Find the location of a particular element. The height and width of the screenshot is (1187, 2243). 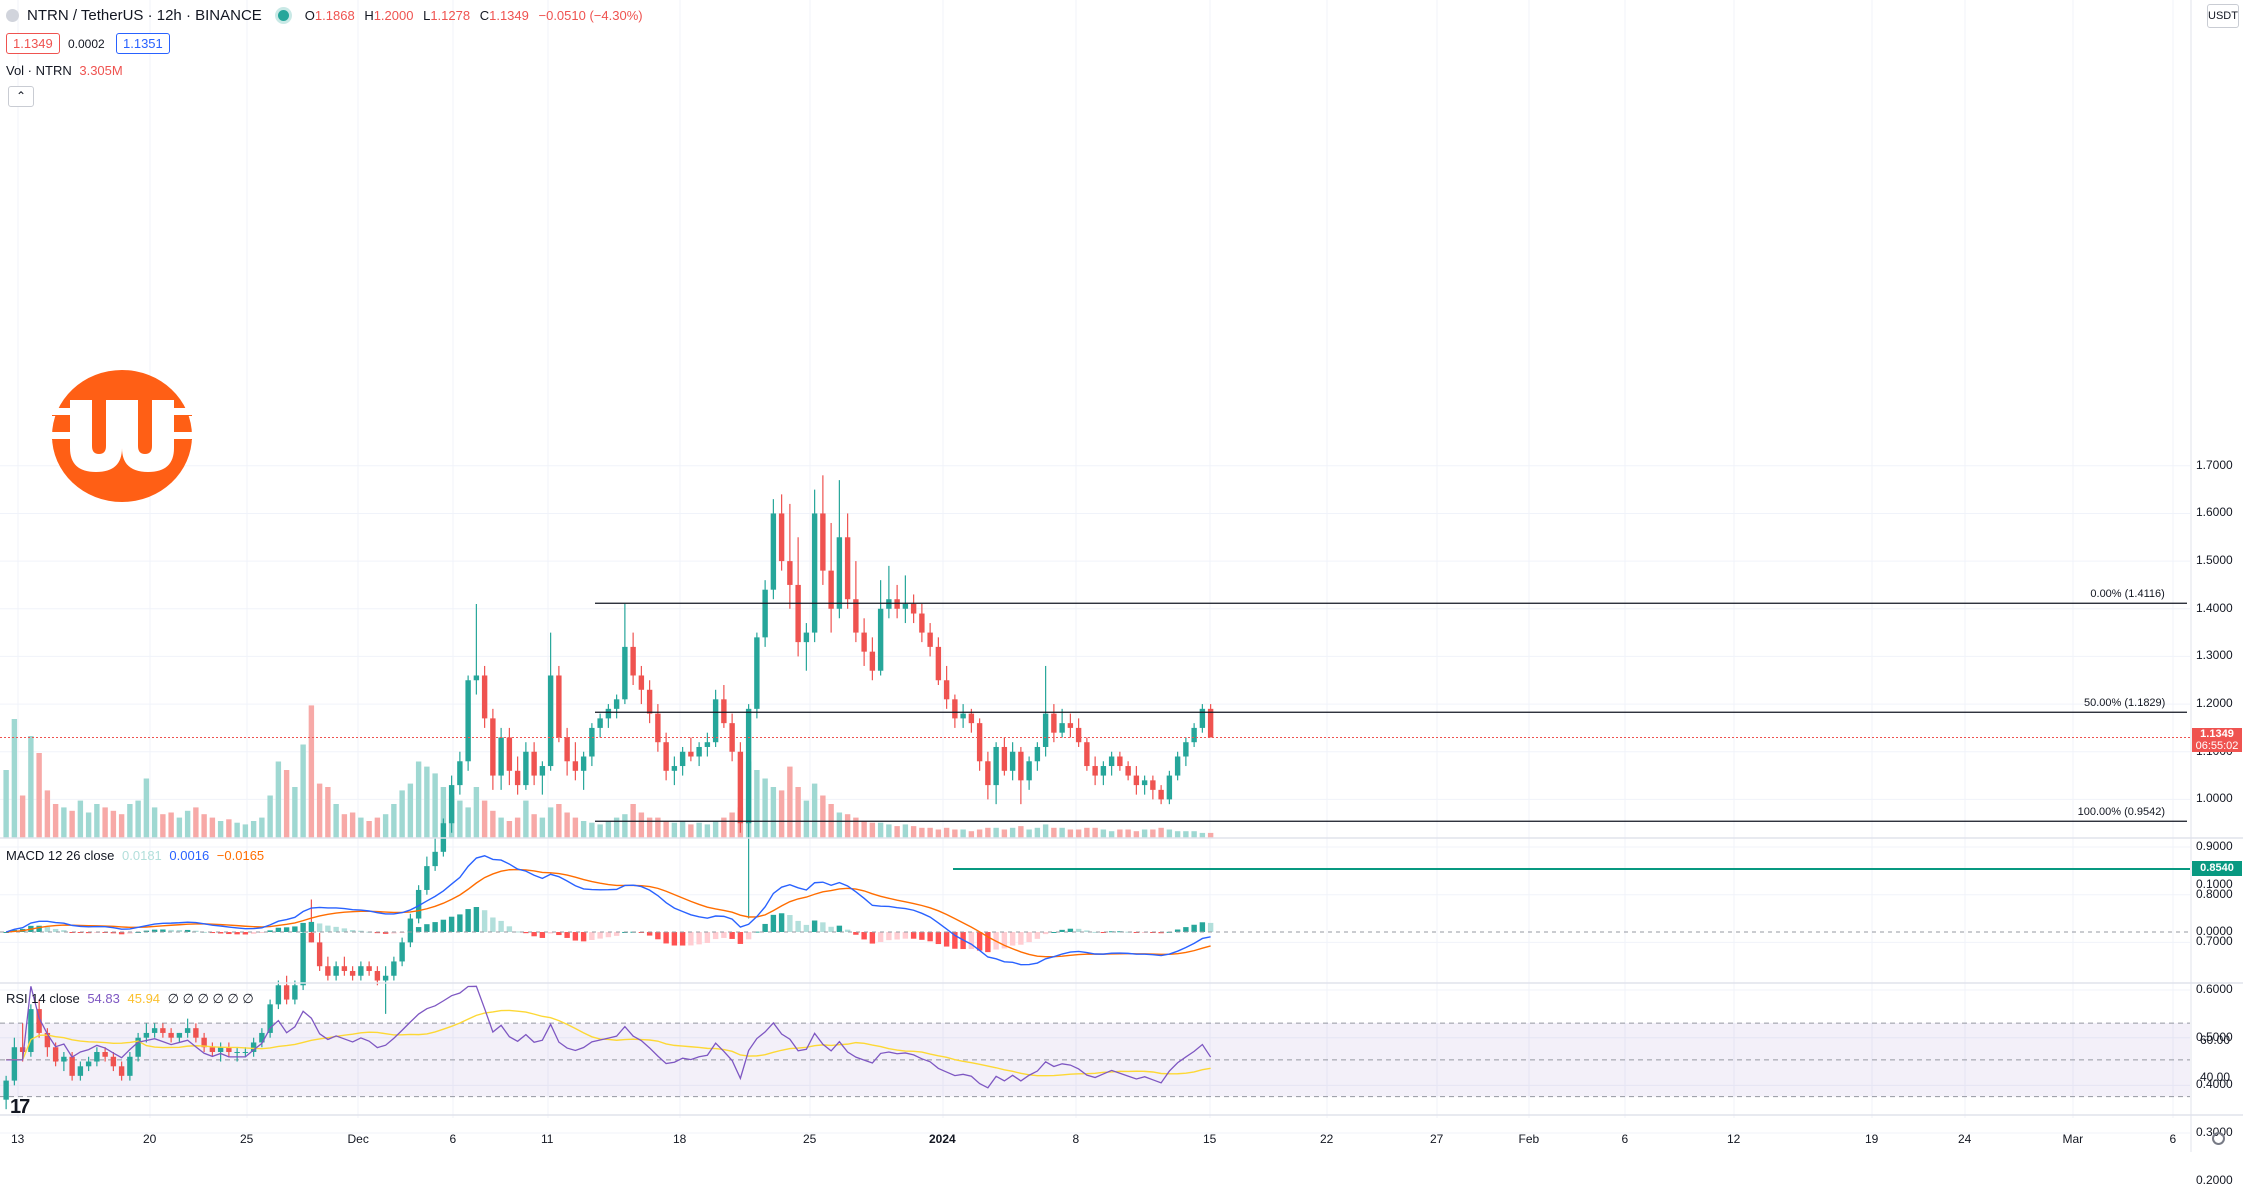

rsi-line is located at coordinates (609, 1037).